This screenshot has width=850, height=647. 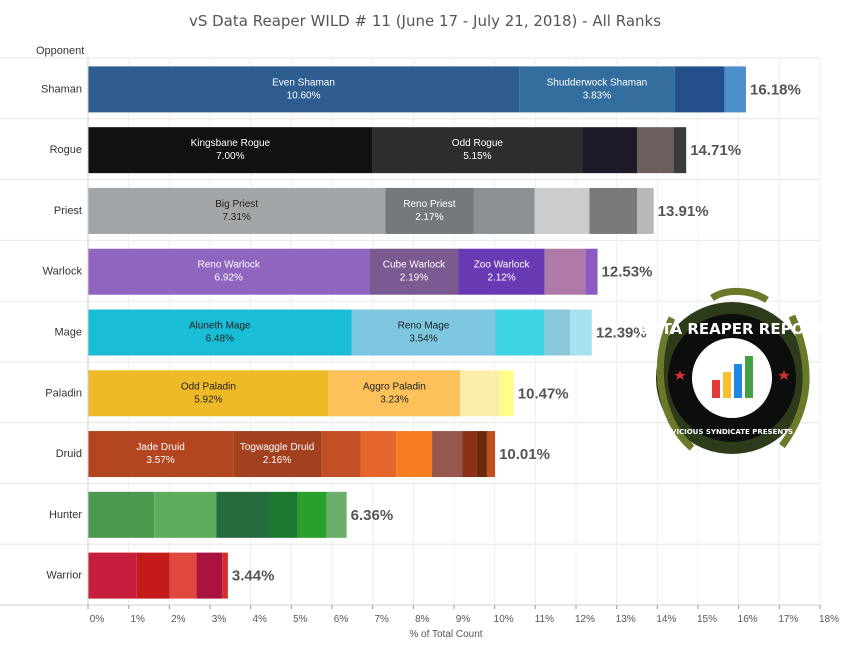 I want to click on logo-star-right-icon, so click(x=784, y=375).